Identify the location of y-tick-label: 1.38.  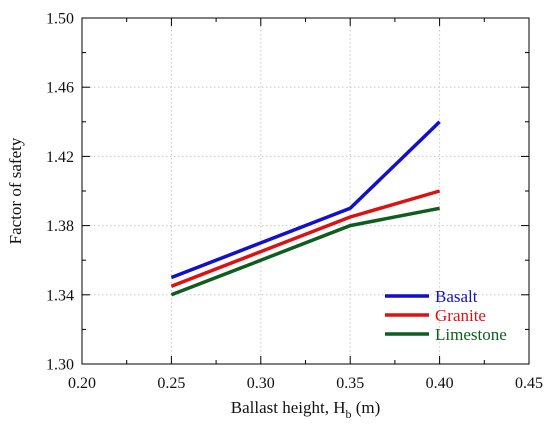
(60, 226).